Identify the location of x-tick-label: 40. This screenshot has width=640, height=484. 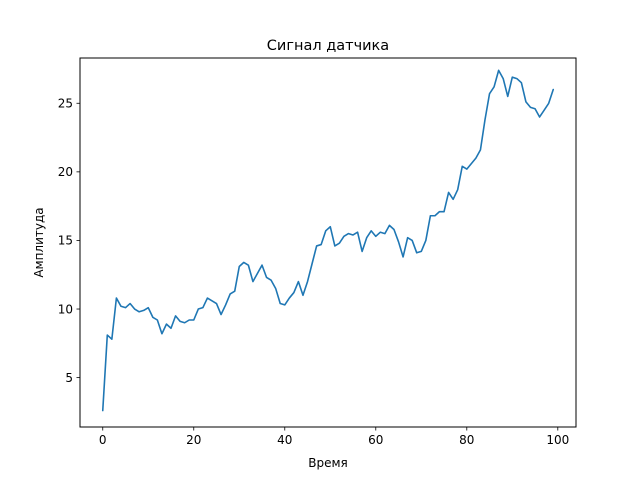
(284, 440).